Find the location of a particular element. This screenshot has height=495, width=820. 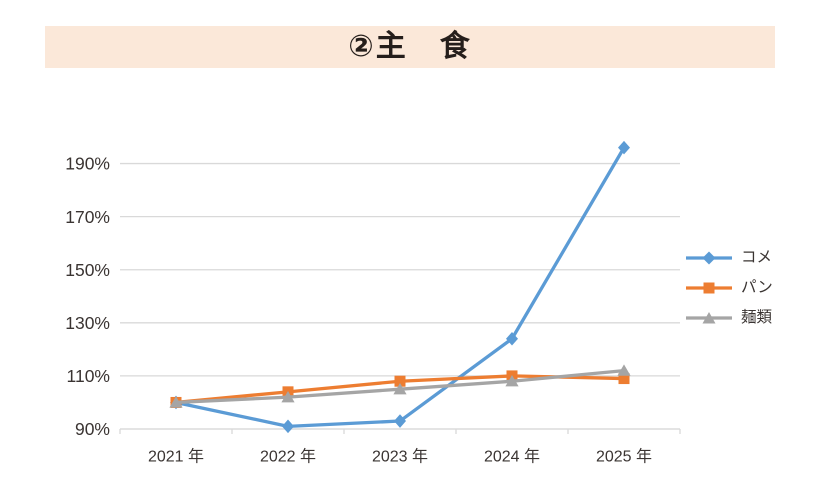

legend: コメ パン 麺類 is located at coordinates (729, 288).